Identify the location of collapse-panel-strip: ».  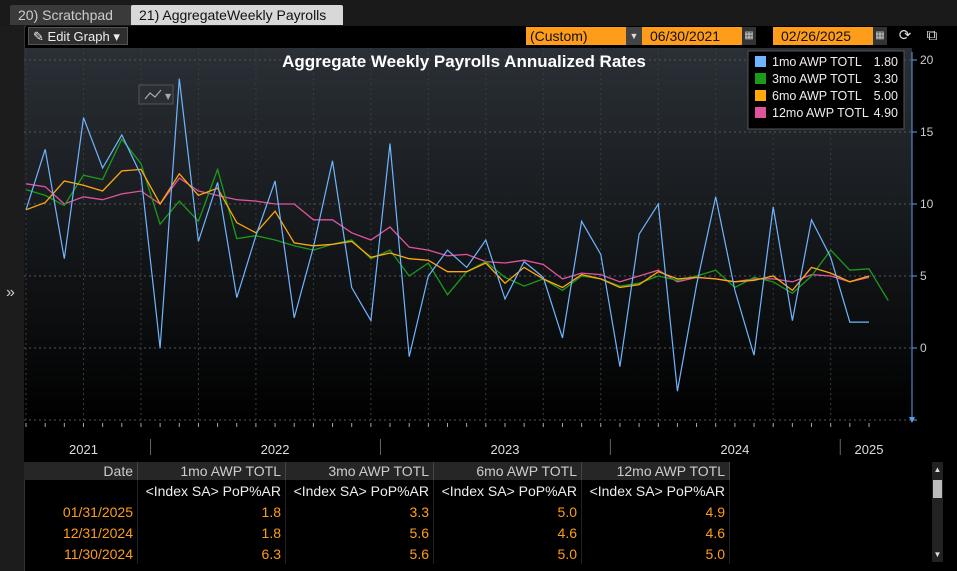
(12, 298).